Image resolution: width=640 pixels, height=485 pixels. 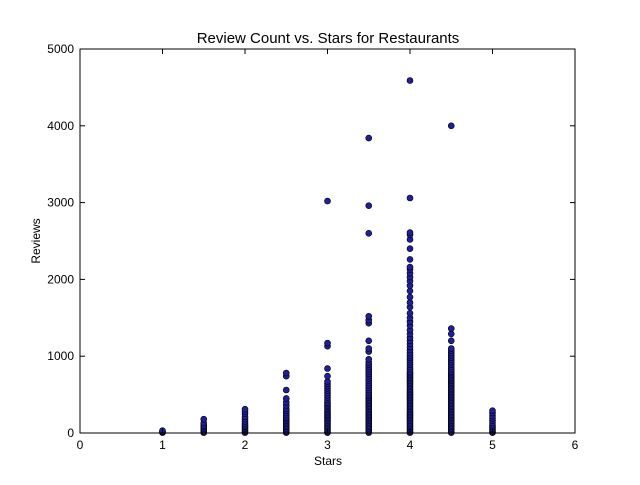 What do you see at coordinates (80, 445) in the screenshot?
I see `x-tick-label: 0` at bounding box center [80, 445].